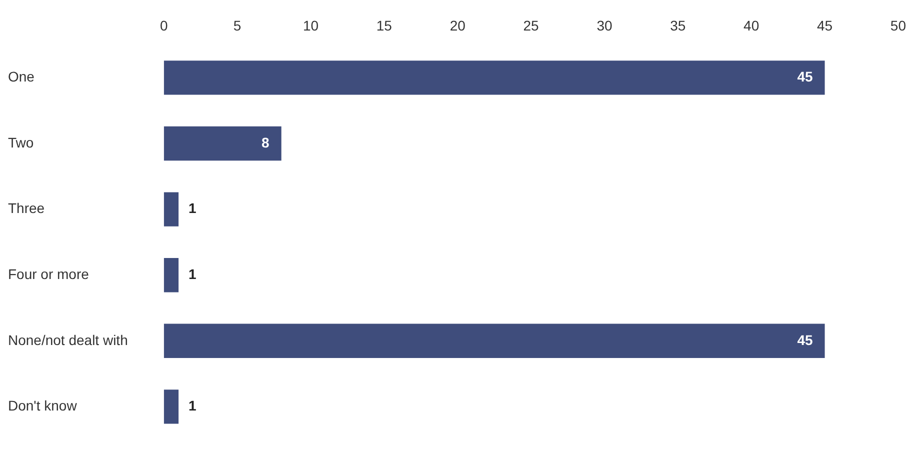 The image size is (924, 474). What do you see at coordinates (310, 25) in the screenshot?
I see `x-tick-label: 10` at bounding box center [310, 25].